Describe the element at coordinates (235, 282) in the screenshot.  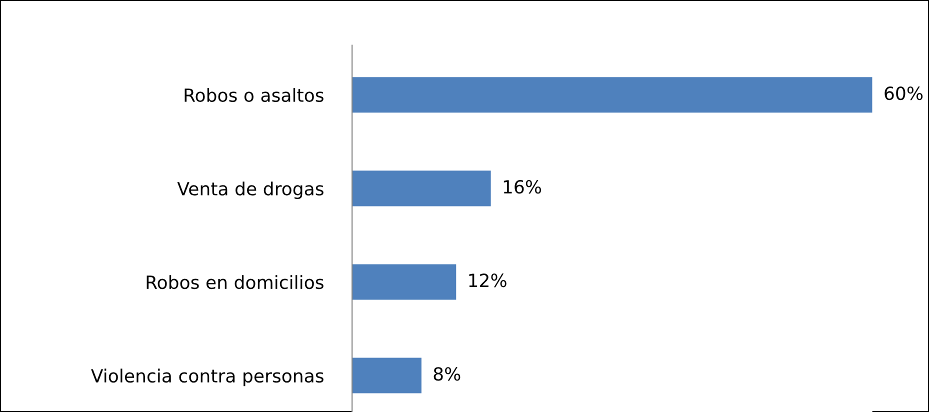
I see `y-tick-label: Robos en domicilios` at that location.